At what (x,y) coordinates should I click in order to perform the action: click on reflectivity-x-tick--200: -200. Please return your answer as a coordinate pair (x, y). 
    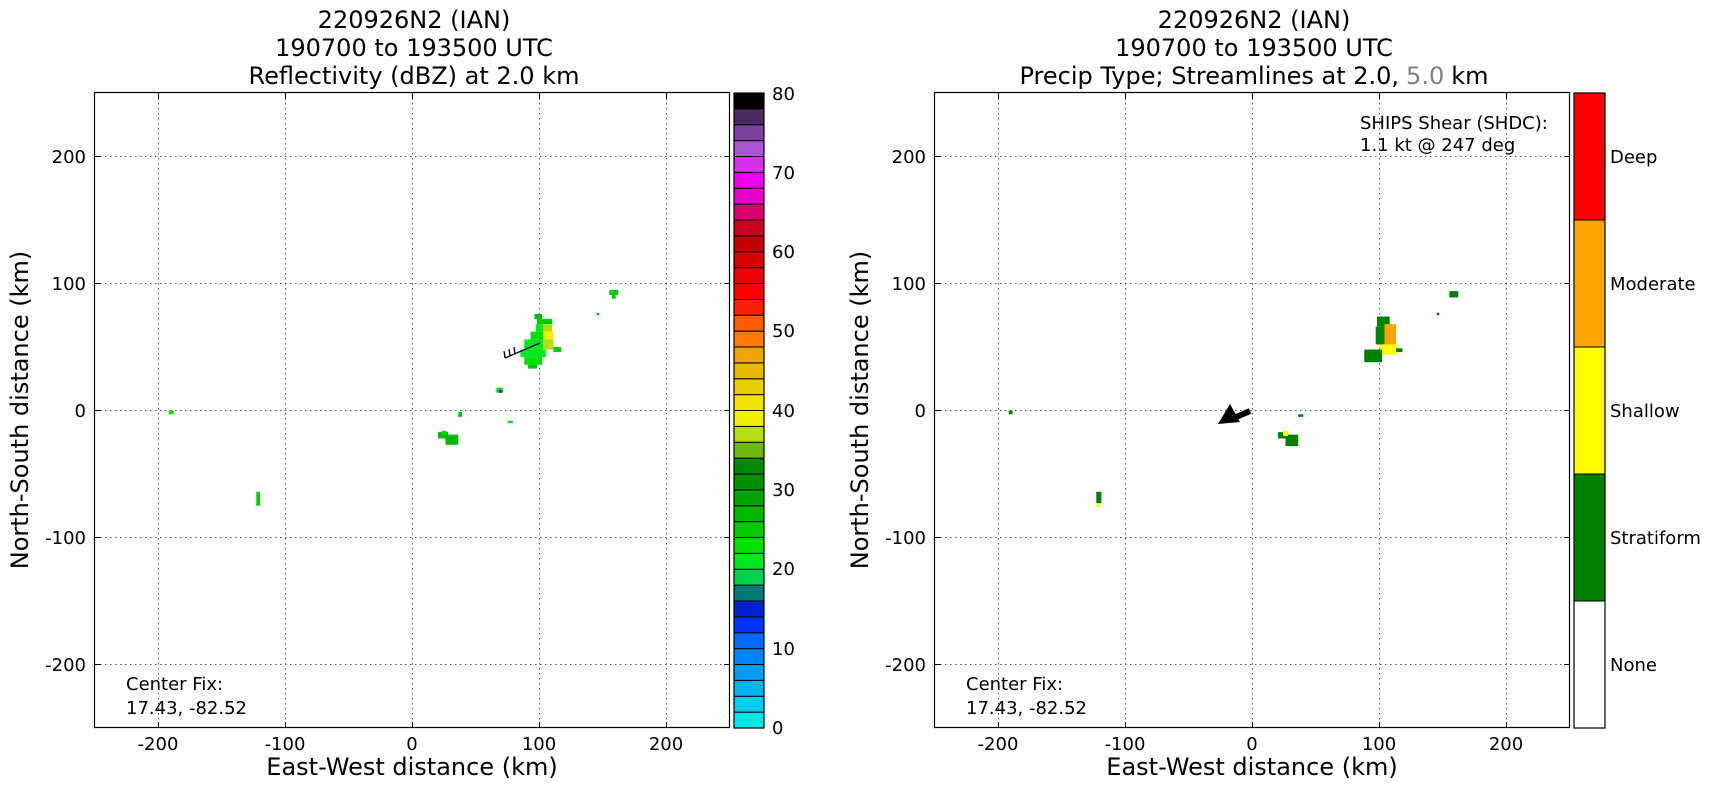
    Looking at the image, I should click on (158, 744).